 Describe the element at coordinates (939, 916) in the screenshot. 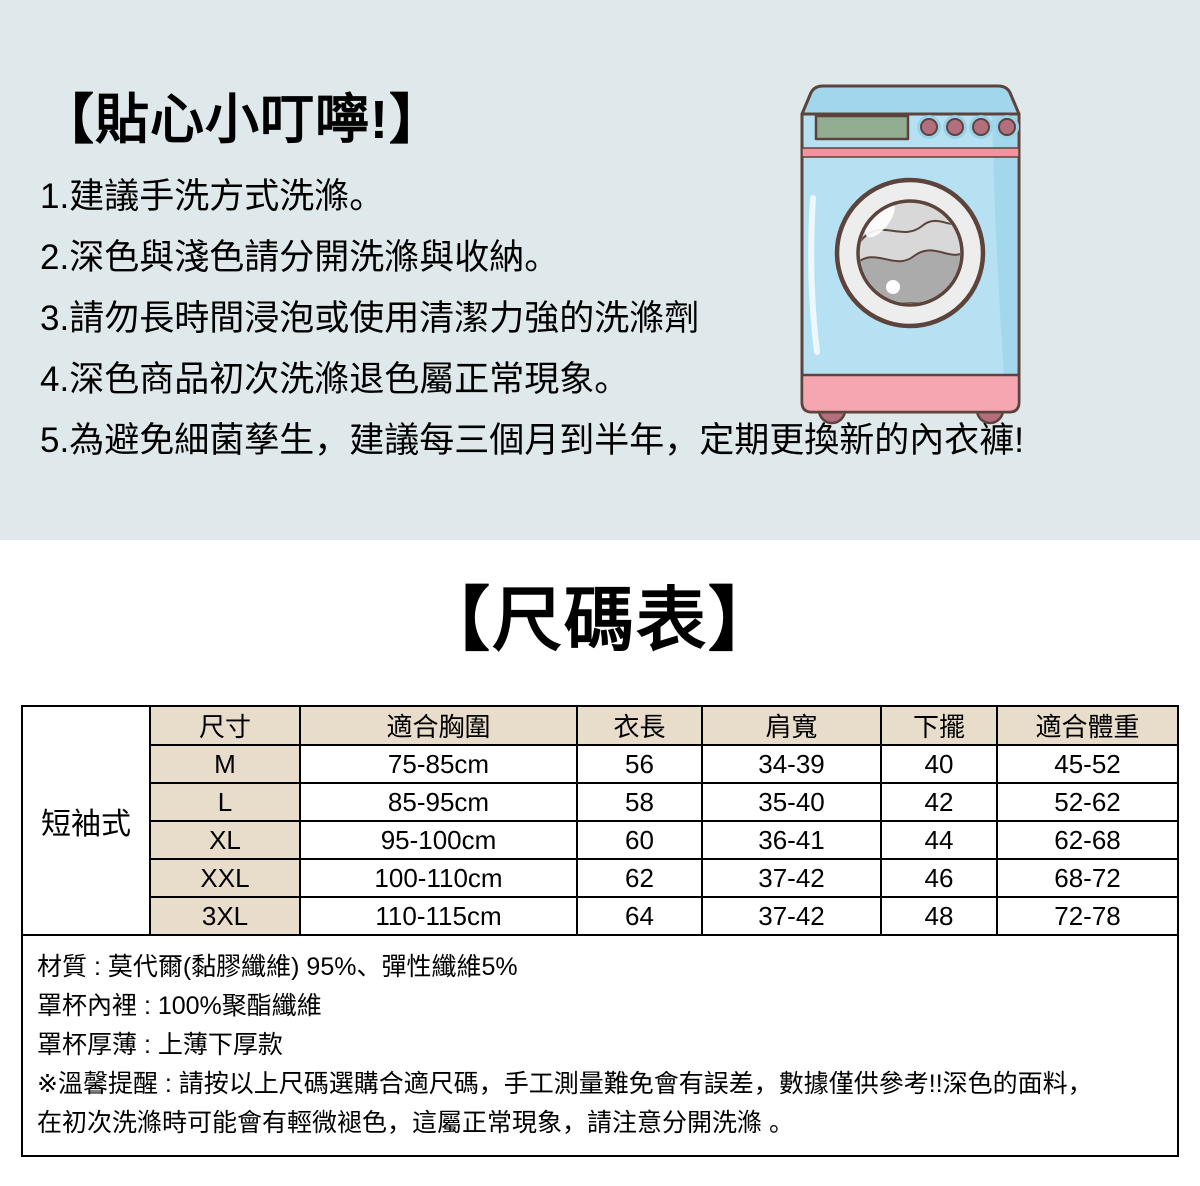

I see `cell-hem: 48` at that location.